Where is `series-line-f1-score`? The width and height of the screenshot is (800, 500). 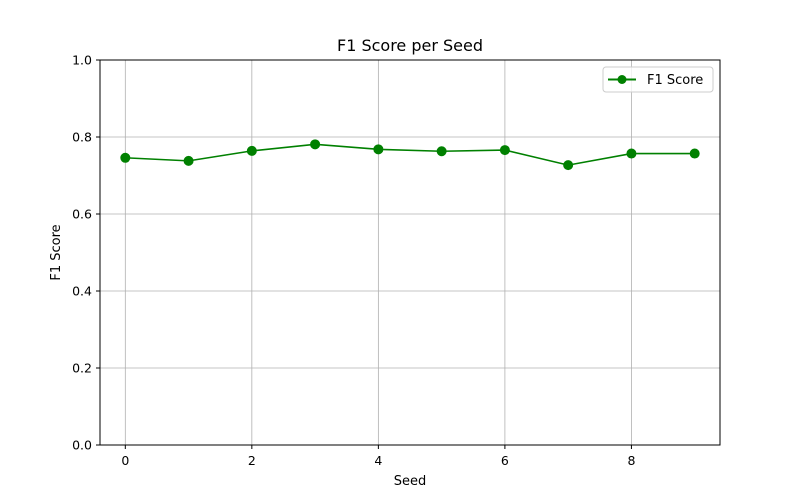 series-line-f1-score is located at coordinates (410, 154).